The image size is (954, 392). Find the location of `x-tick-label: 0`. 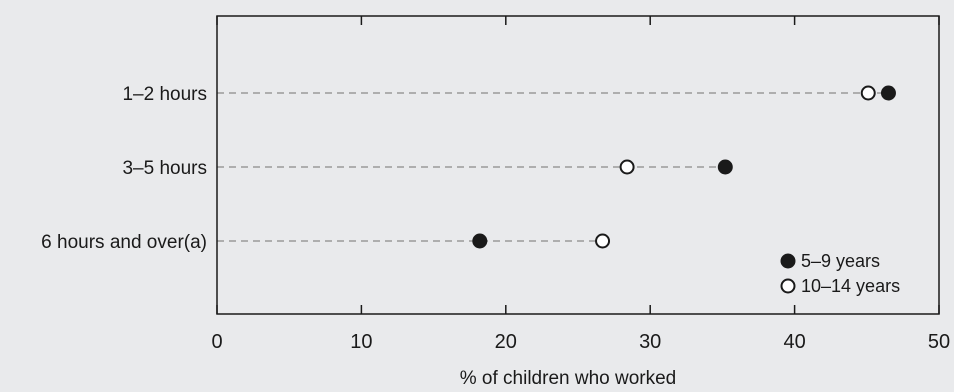

x-tick-label: 0 is located at coordinates (216, 342).